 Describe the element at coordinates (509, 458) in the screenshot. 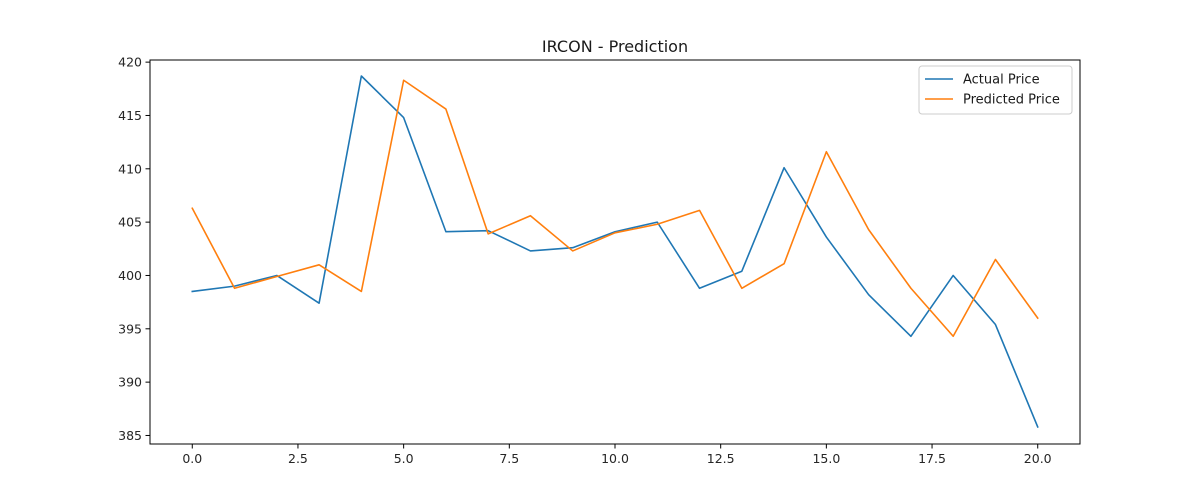

I see `x-tick-label: 7.5` at that location.